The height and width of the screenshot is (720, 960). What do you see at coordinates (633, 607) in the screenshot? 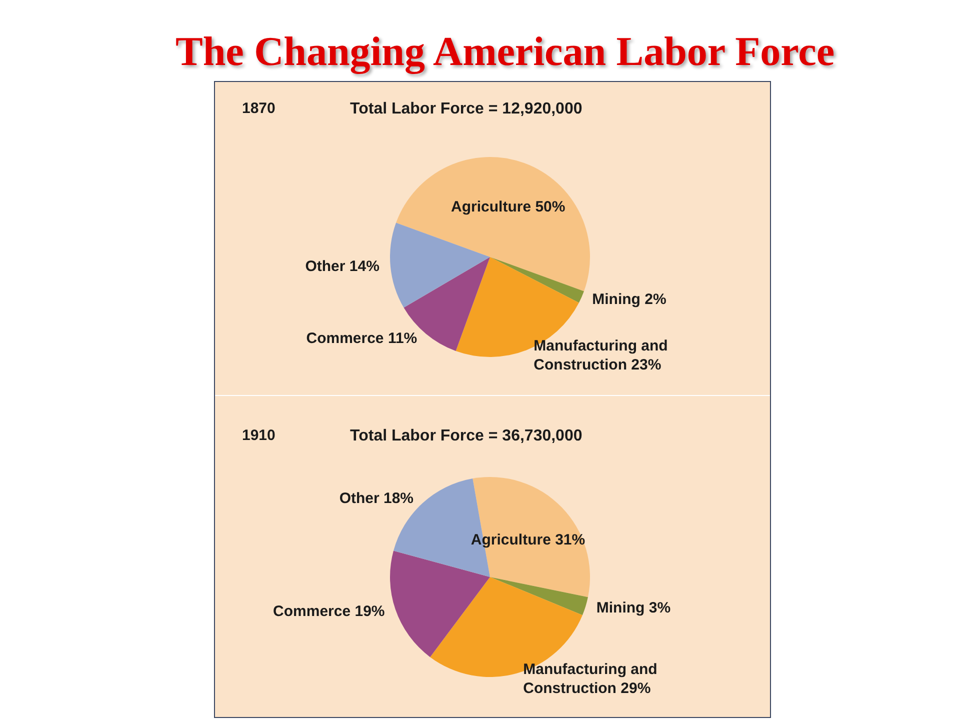
I see `slice-label: Mining 3%` at bounding box center [633, 607].